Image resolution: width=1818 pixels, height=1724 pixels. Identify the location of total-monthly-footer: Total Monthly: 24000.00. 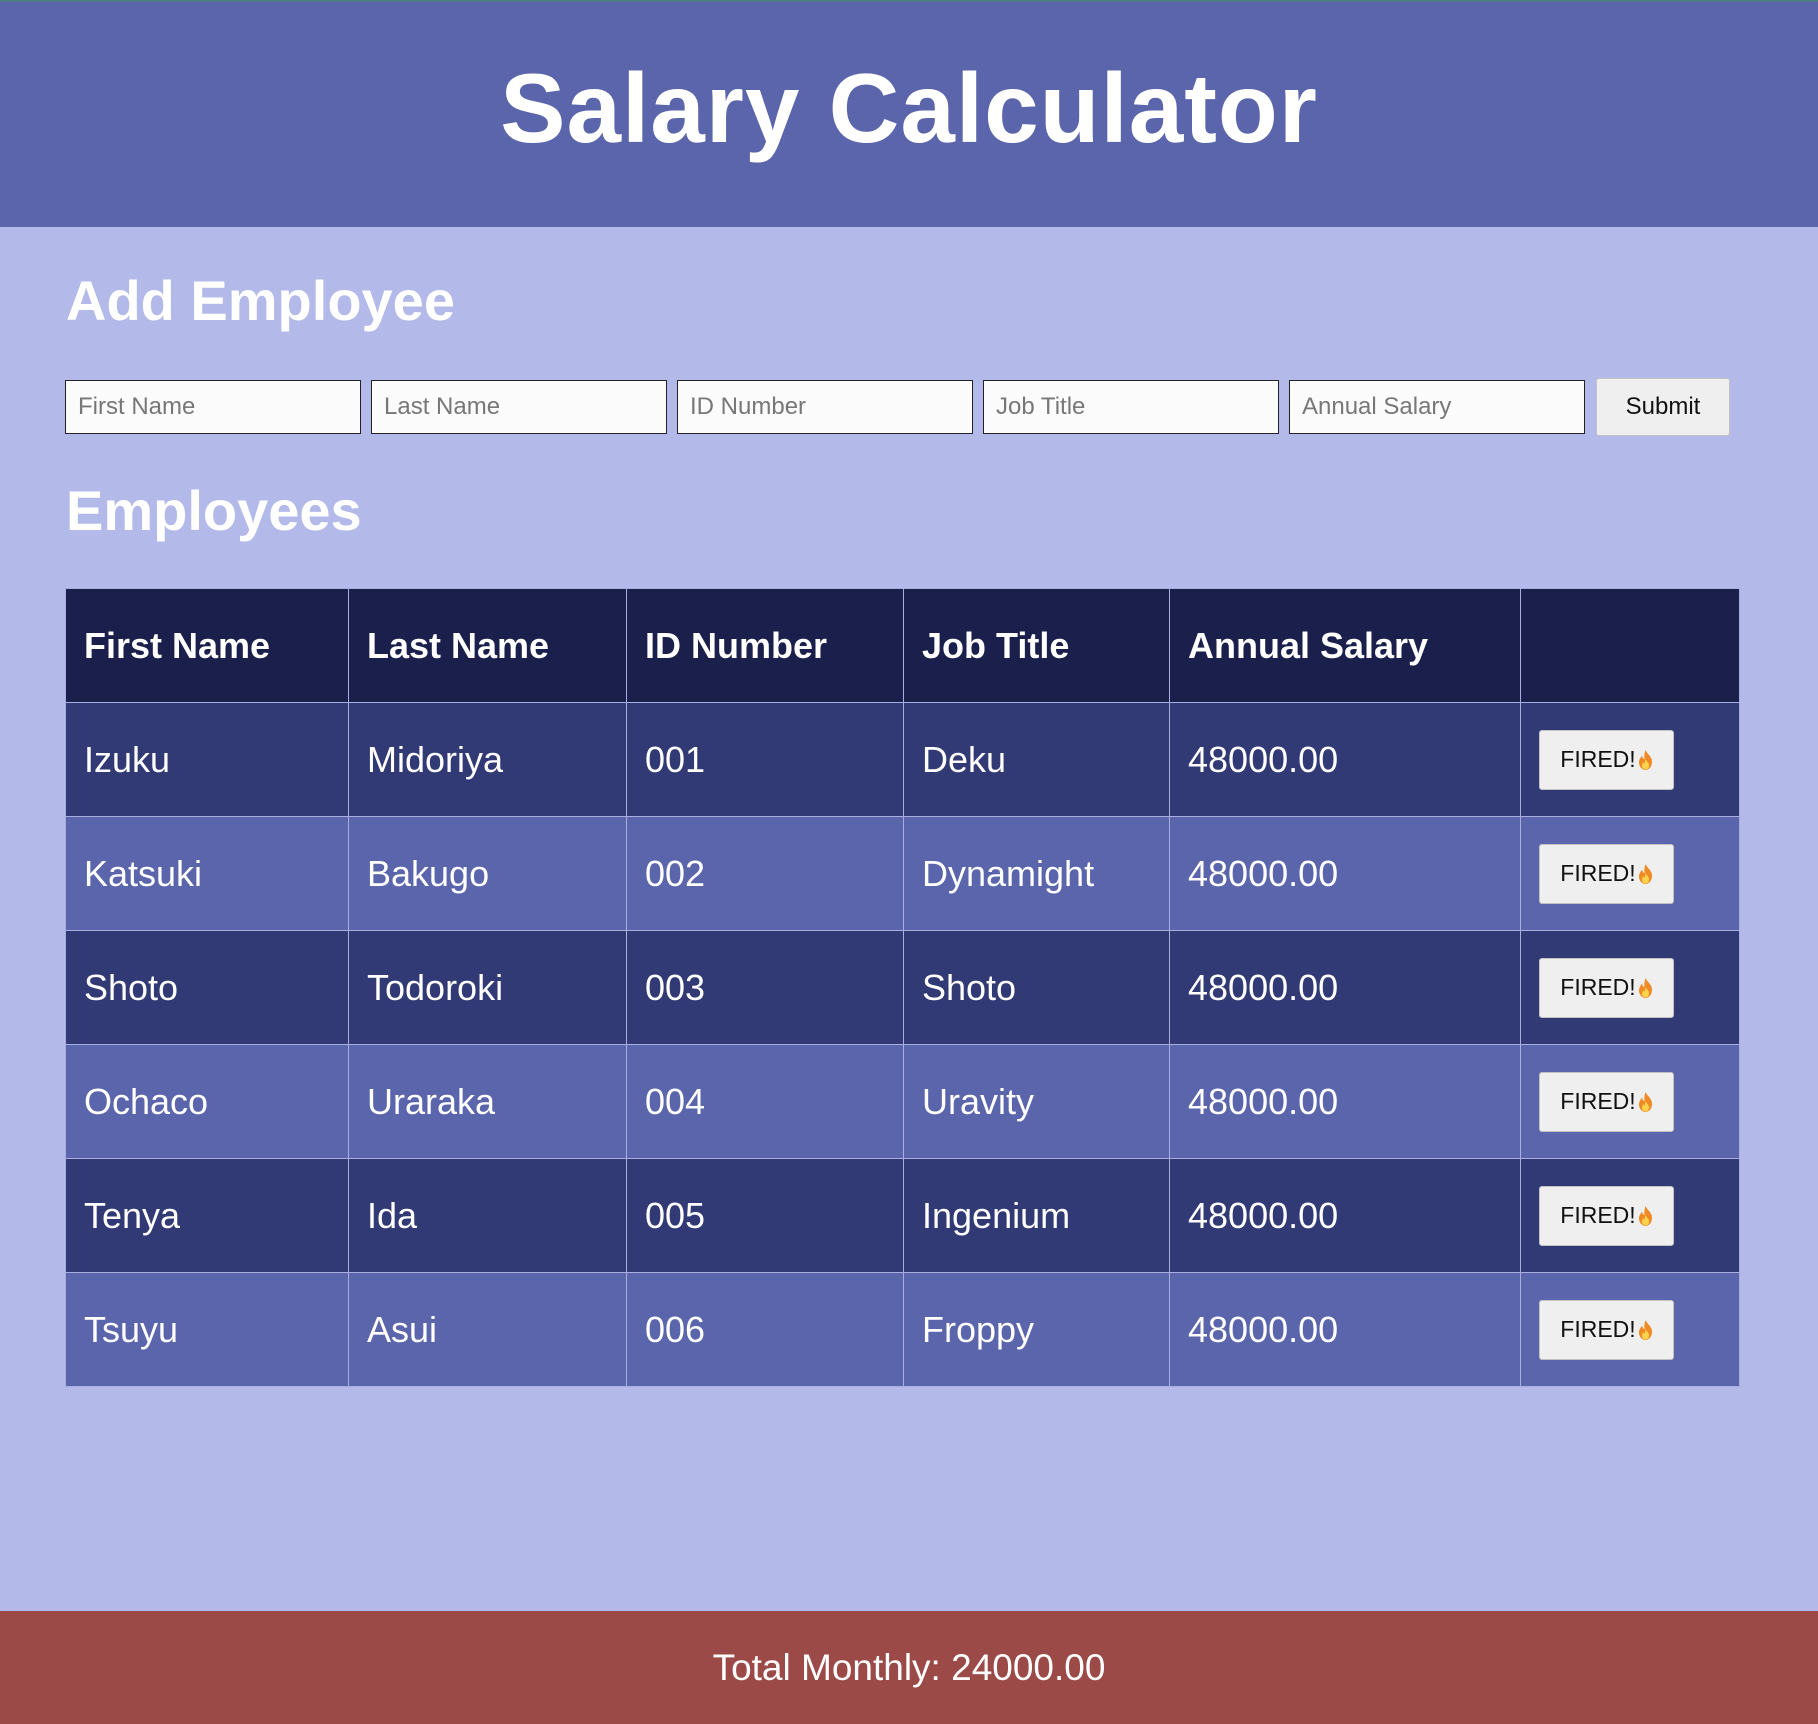
(909, 1667).